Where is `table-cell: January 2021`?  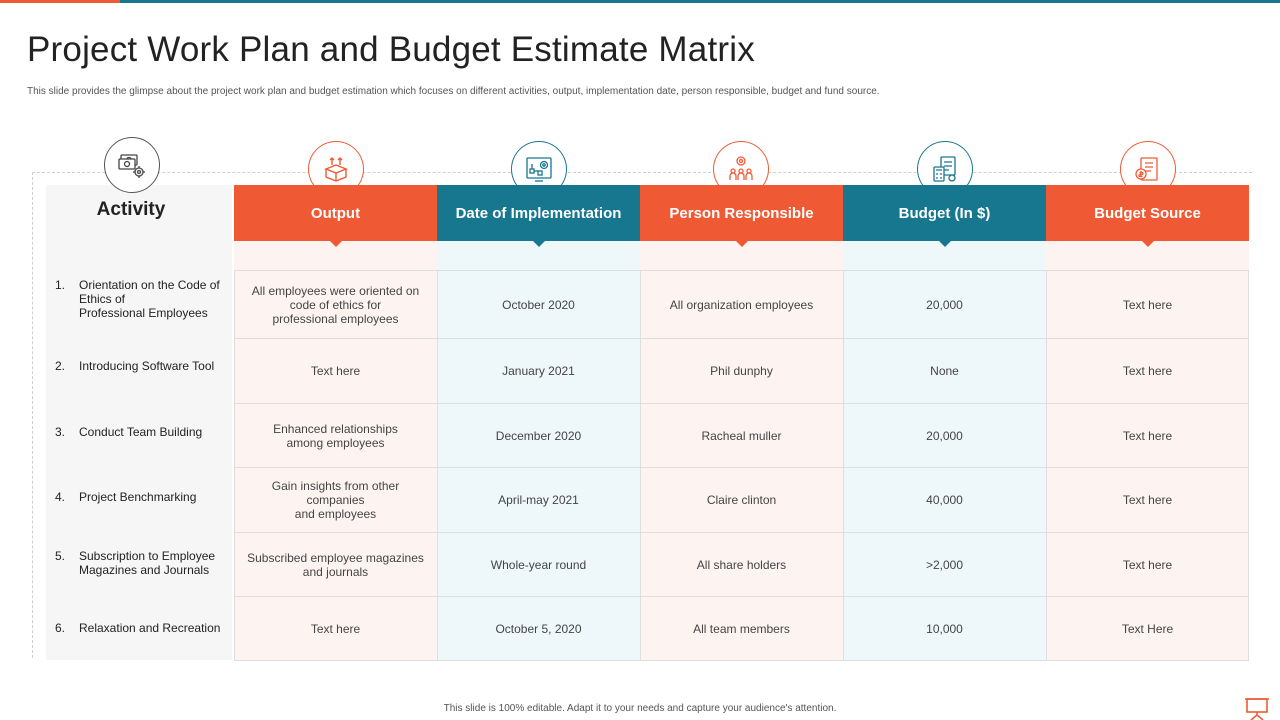 table-cell: January 2021 is located at coordinates (538, 371).